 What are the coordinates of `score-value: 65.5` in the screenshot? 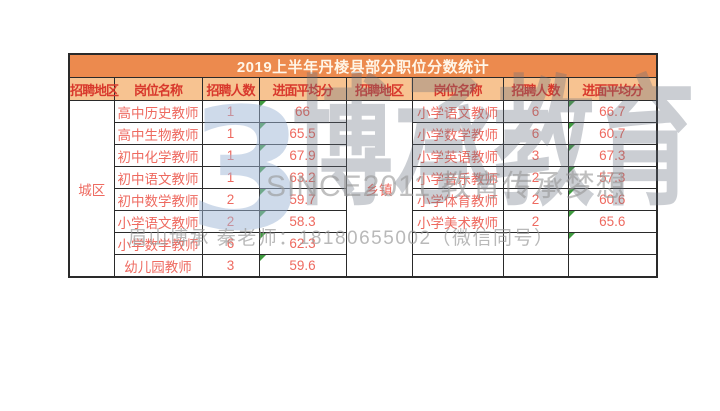 It's located at (302, 133).